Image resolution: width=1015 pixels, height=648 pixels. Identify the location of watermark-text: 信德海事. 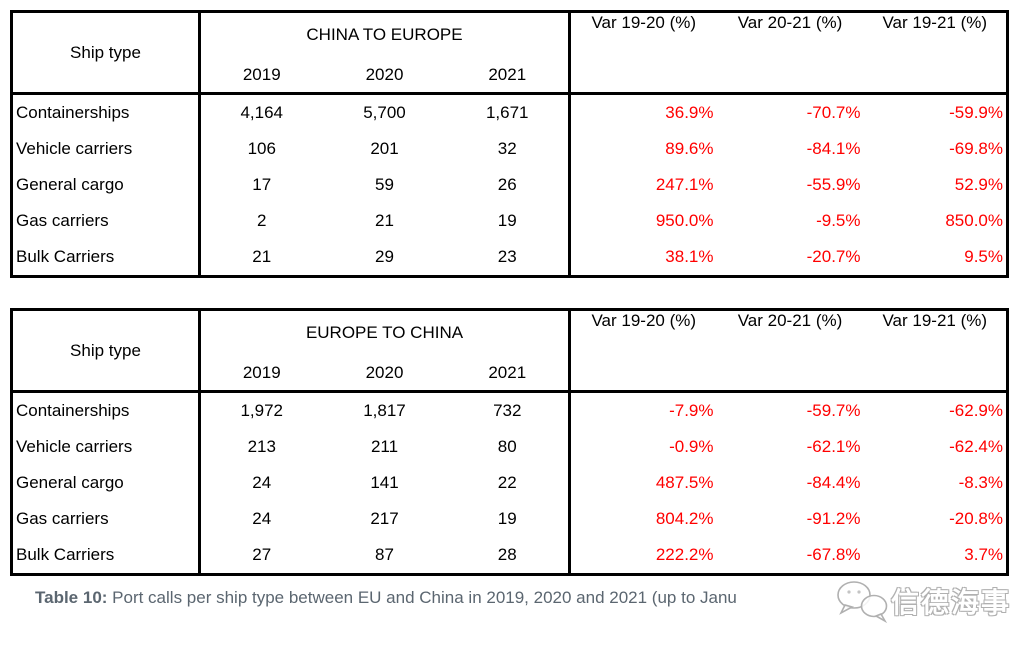
(951, 602).